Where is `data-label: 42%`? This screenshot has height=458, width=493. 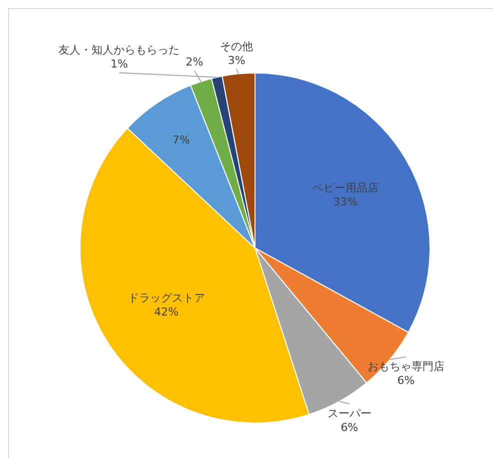 data-label: 42% is located at coordinates (166, 311).